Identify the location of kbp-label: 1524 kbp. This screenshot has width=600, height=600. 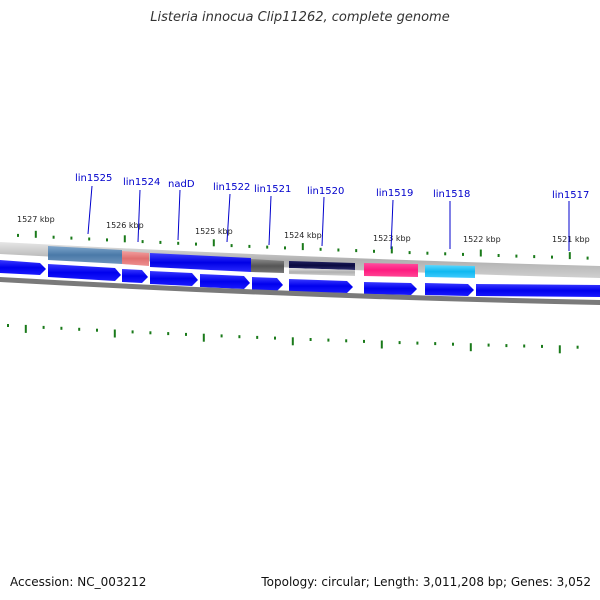
(303, 235).